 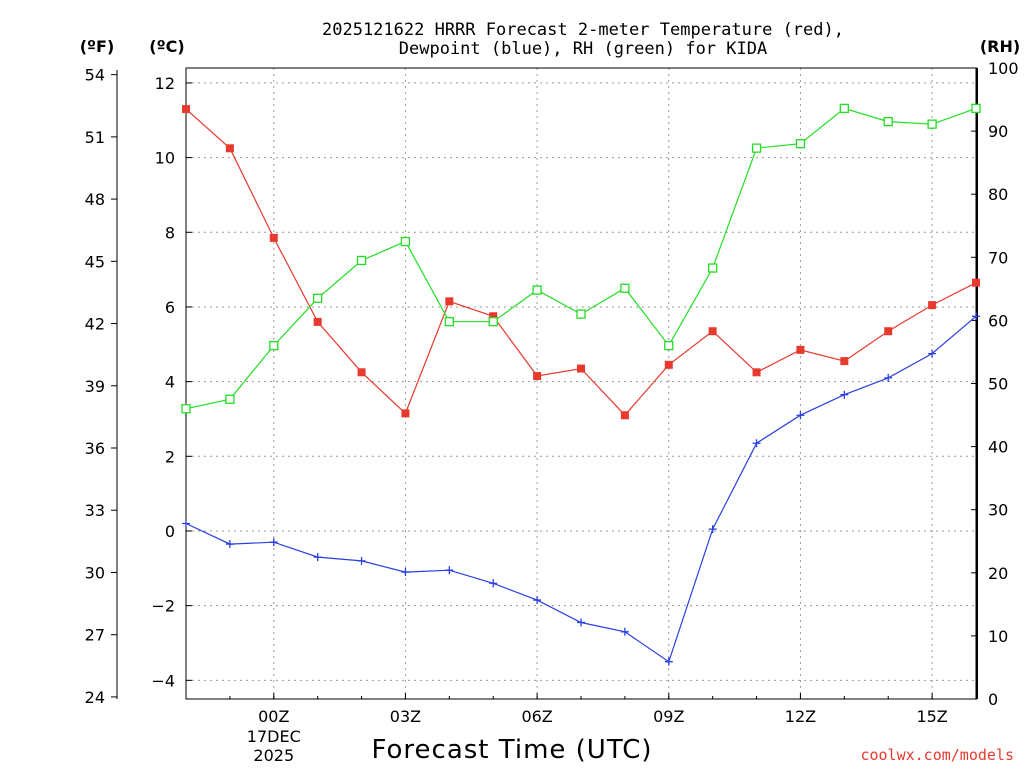 I want to click on rh-tick-label: 30, so click(x=998, y=510).